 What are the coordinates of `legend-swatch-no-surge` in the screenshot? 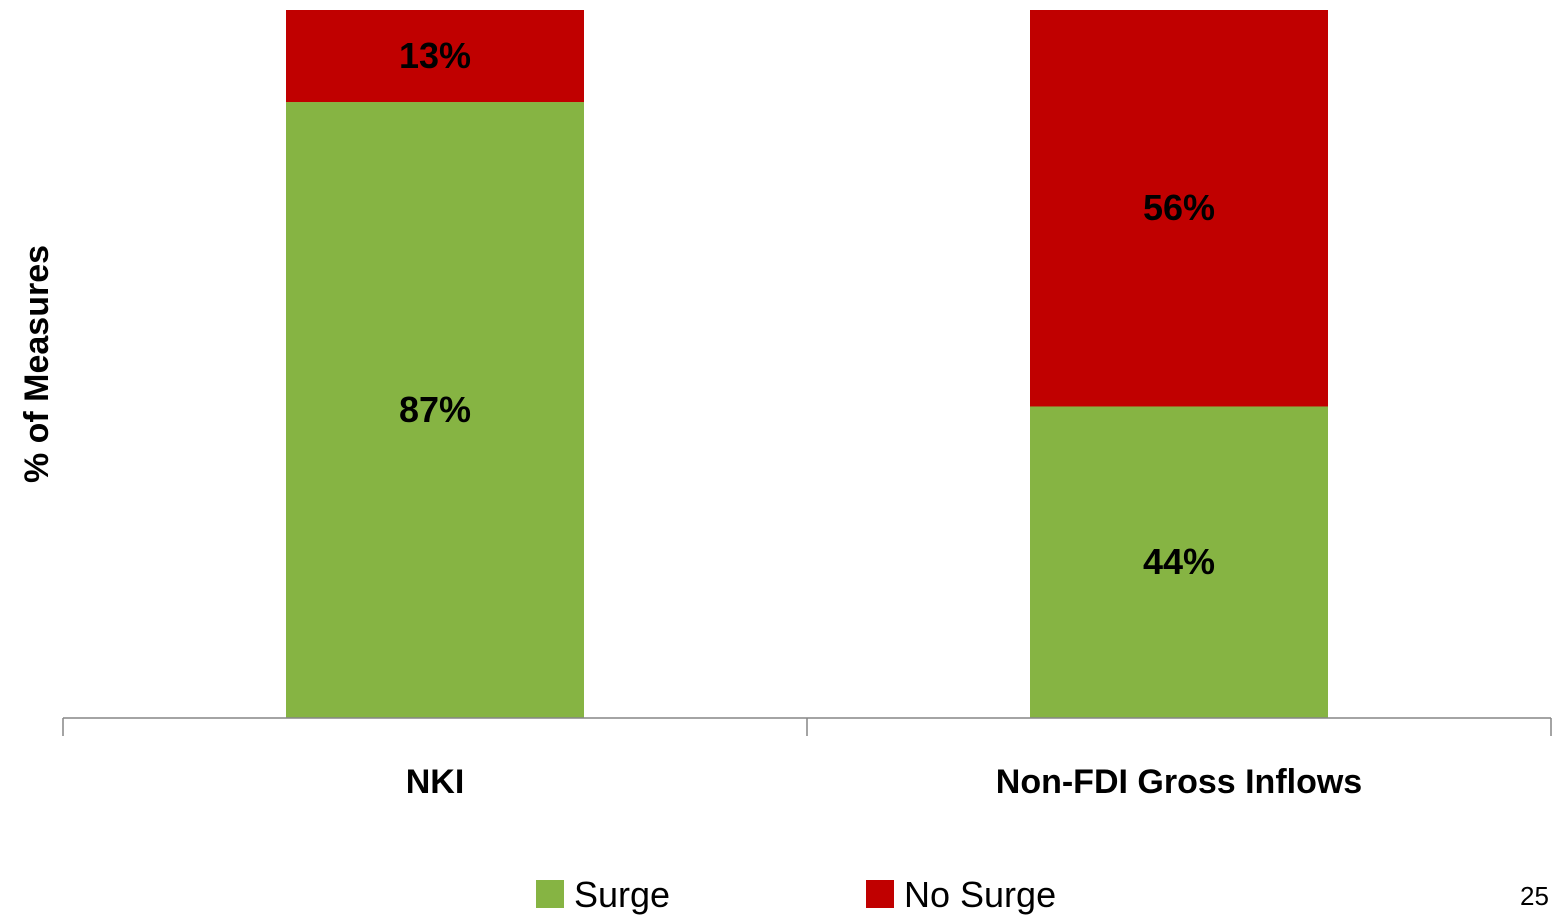 It's located at (880, 894).